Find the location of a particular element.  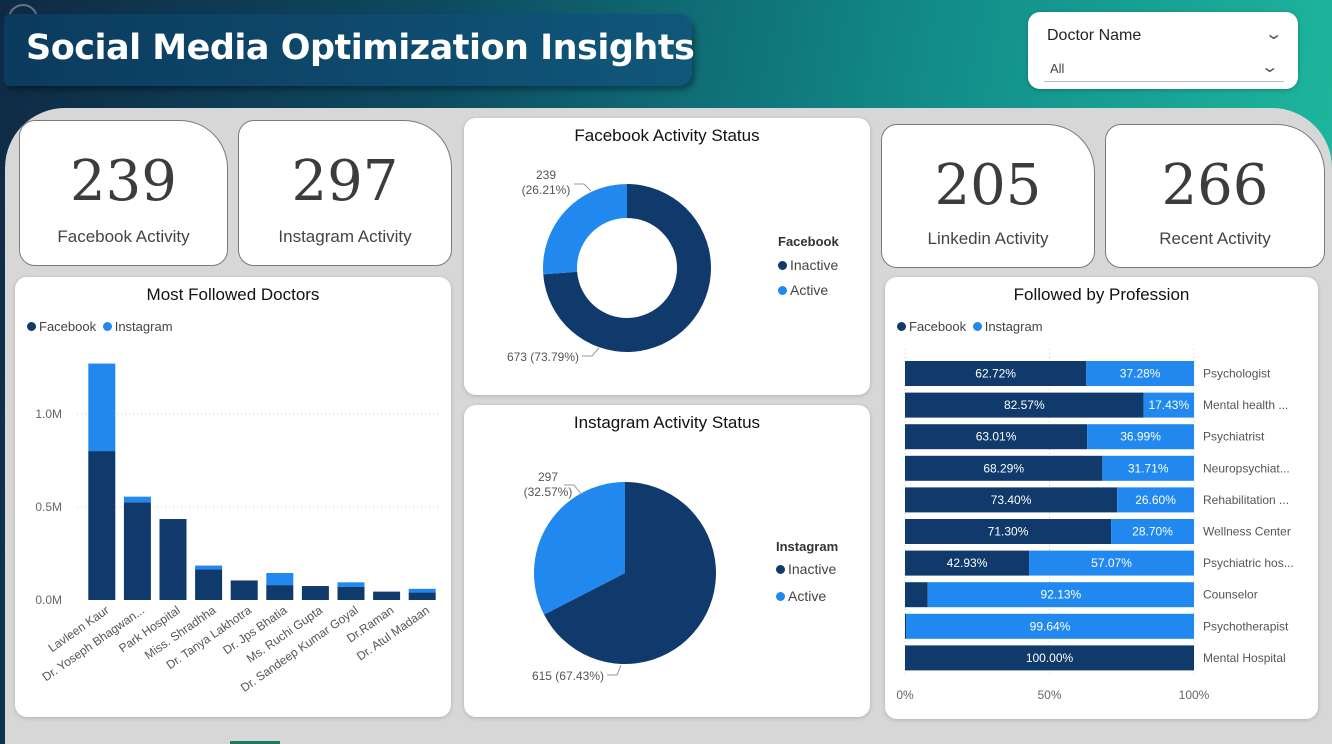

data-label: 82.57% is located at coordinates (1024, 405).